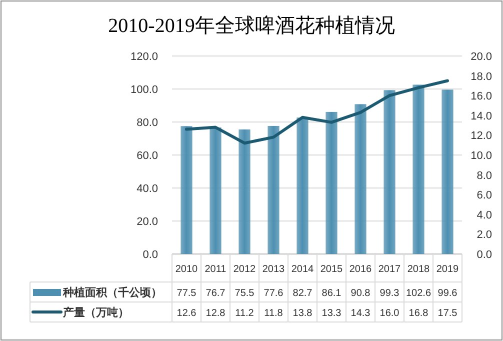 The width and height of the screenshot is (503, 341). What do you see at coordinates (419, 293) in the screenshot?
I see `data-label: 102.6` at bounding box center [419, 293].